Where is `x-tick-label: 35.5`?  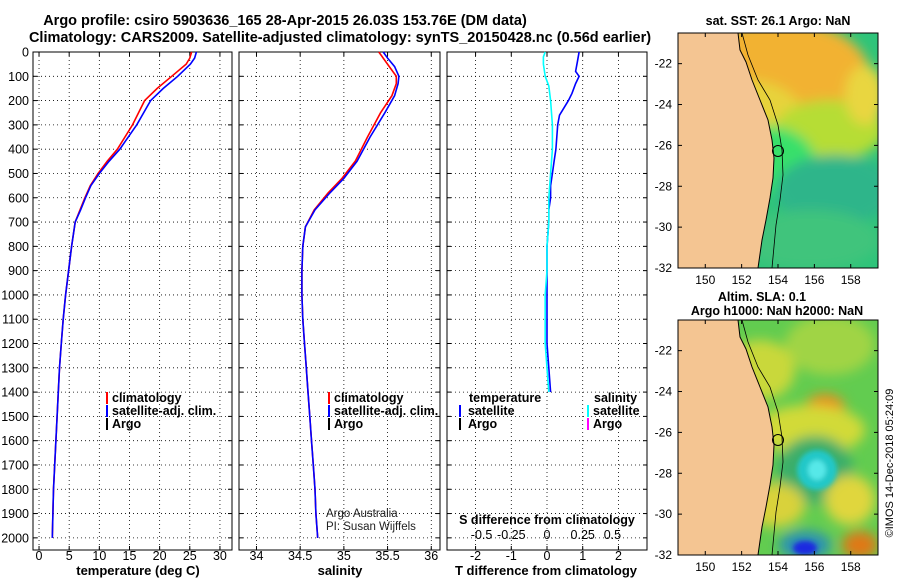
x-tick-label: 35.5 is located at coordinates (387, 556).